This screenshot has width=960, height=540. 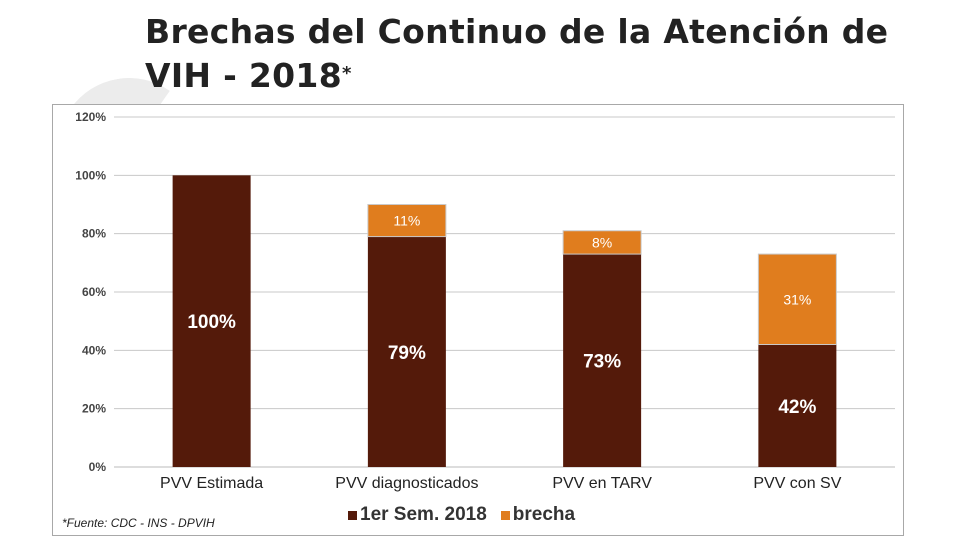 What do you see at coordinates (797, 483) in the screenshot?
I see `x-tick-label: PVV con SV` at bounding box center [797, 483].